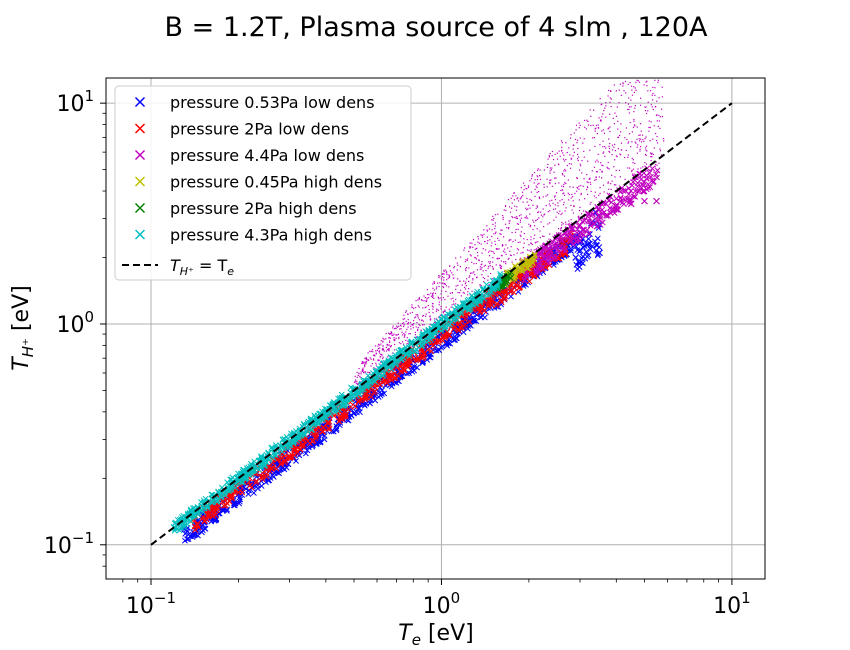 The width and height of the screenshot is (850, 650). Describe the element at coordinates (271, 235) in the screenshot. I see `legend-label: pressure 4.3Pa high dens` at that location.